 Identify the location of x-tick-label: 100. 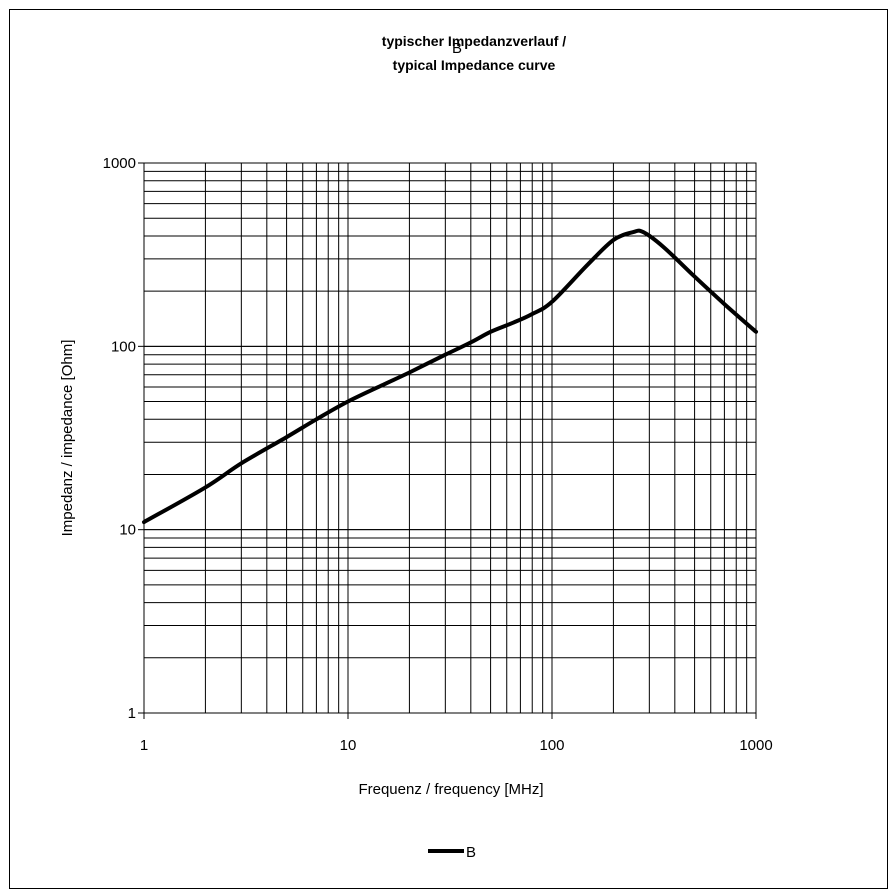
(551, 745).